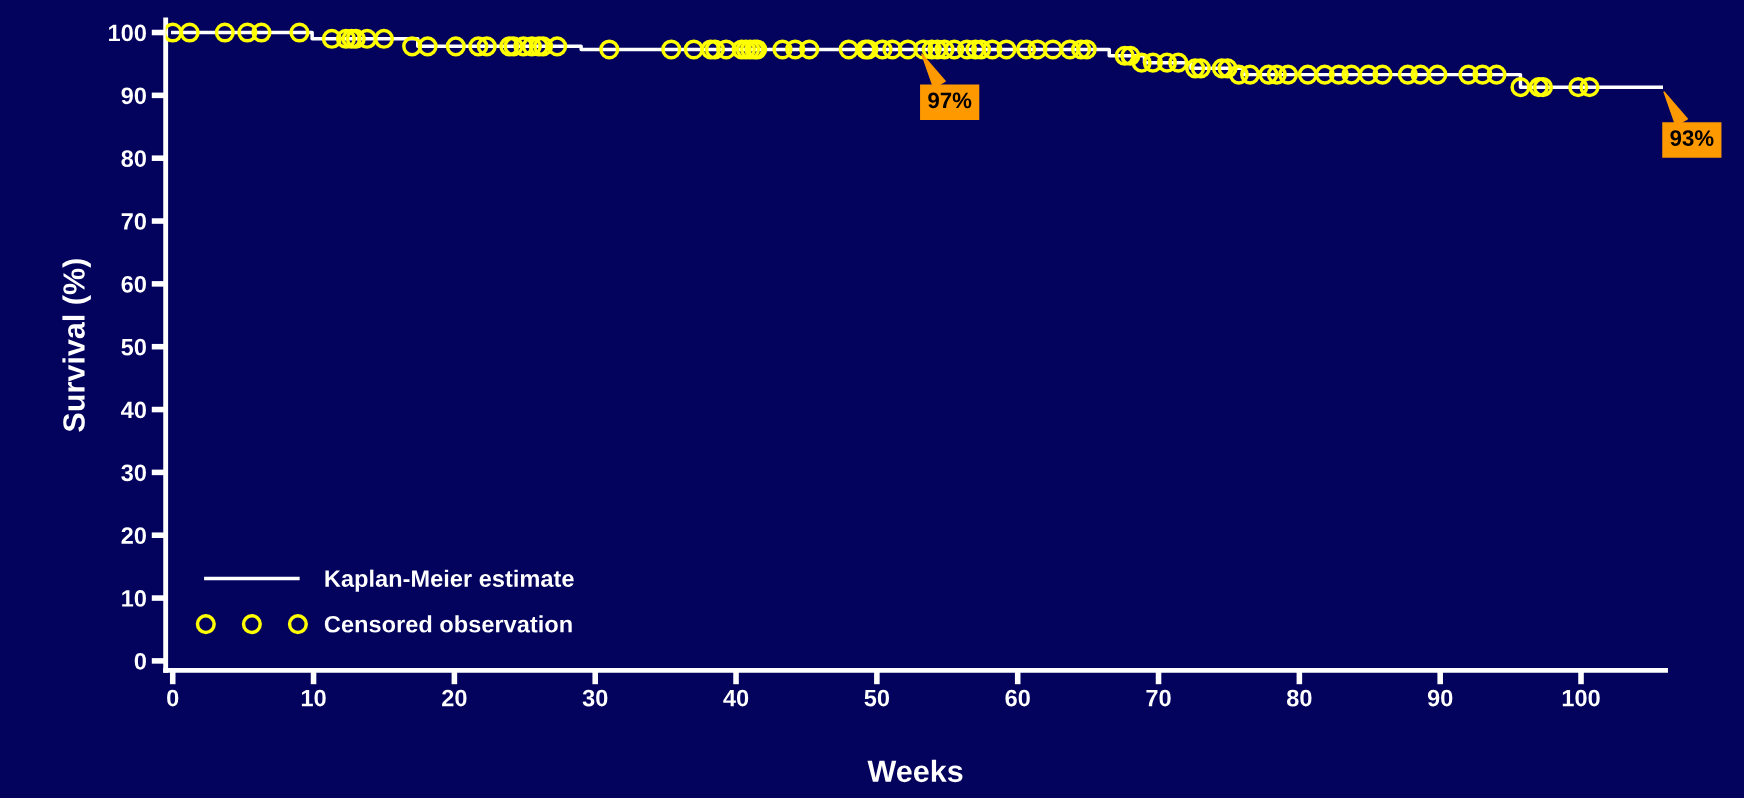  I want to click on annotation: 97%, so click(950, 100).